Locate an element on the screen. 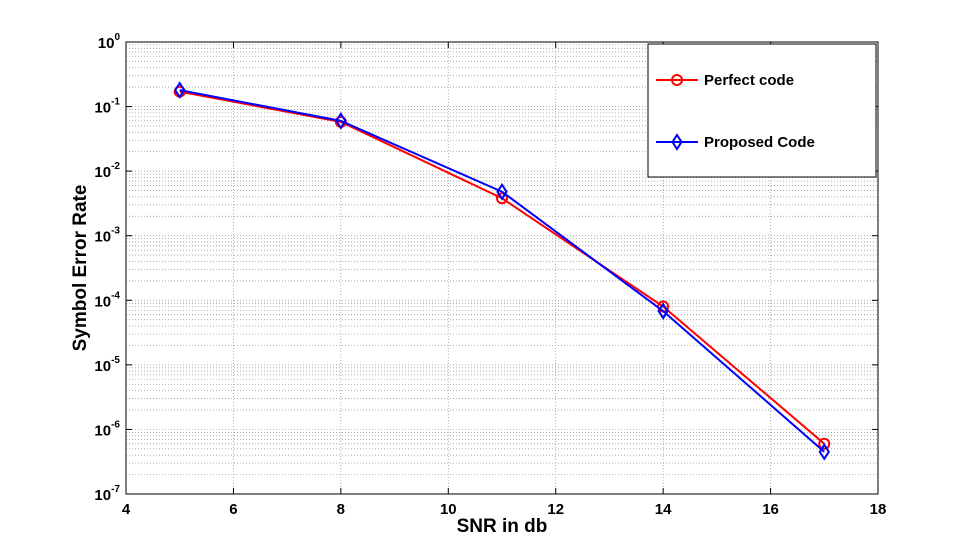  y-tick-exponent: -1 is located at coordinates (115, 102).